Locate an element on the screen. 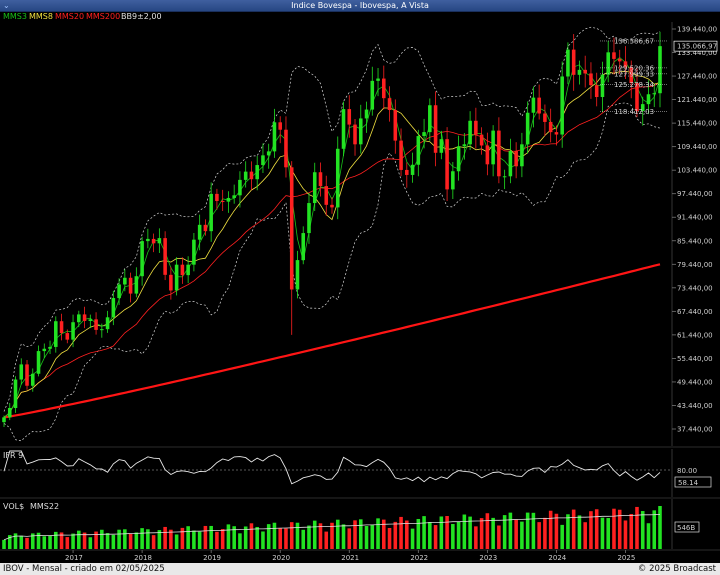 Image resolution: width=720 pixels, height=575 pixels. volume-avg-line is located at coordinates (332, 527).